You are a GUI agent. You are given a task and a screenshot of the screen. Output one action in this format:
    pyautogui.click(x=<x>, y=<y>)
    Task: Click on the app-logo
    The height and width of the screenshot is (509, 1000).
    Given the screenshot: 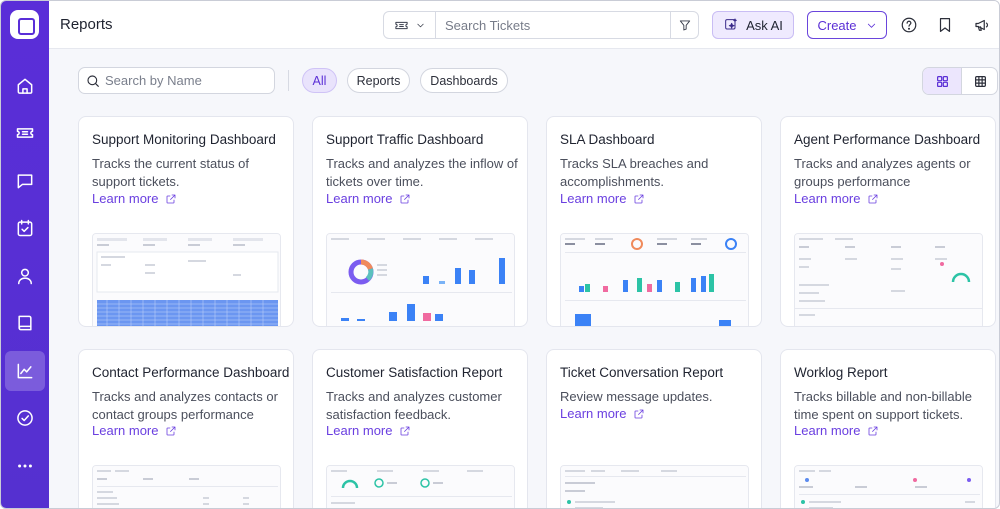 What is the action you would take?
    pyautogui.click(x=24, y=24)
    